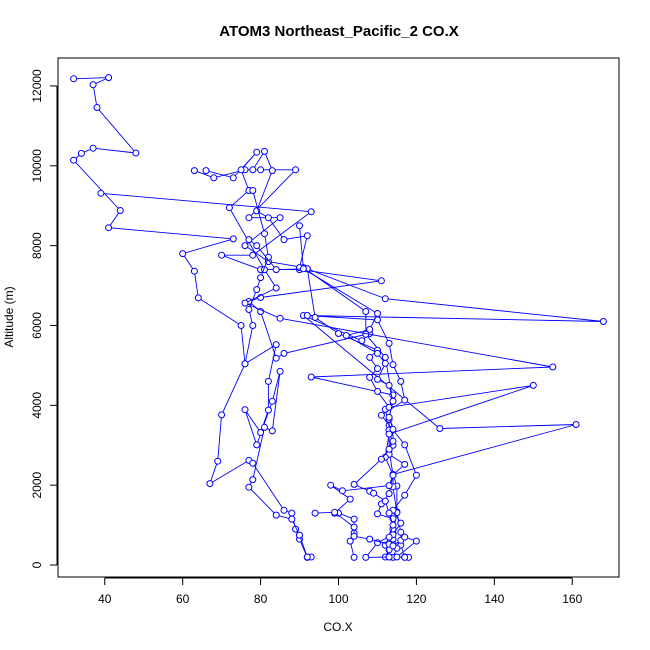 The height and width of the screenshot is (650, 650). What do you see at coordinates (105, 599) in the screenshot?
I see `x-tick-label: 40` at bounding box center [105, 599].